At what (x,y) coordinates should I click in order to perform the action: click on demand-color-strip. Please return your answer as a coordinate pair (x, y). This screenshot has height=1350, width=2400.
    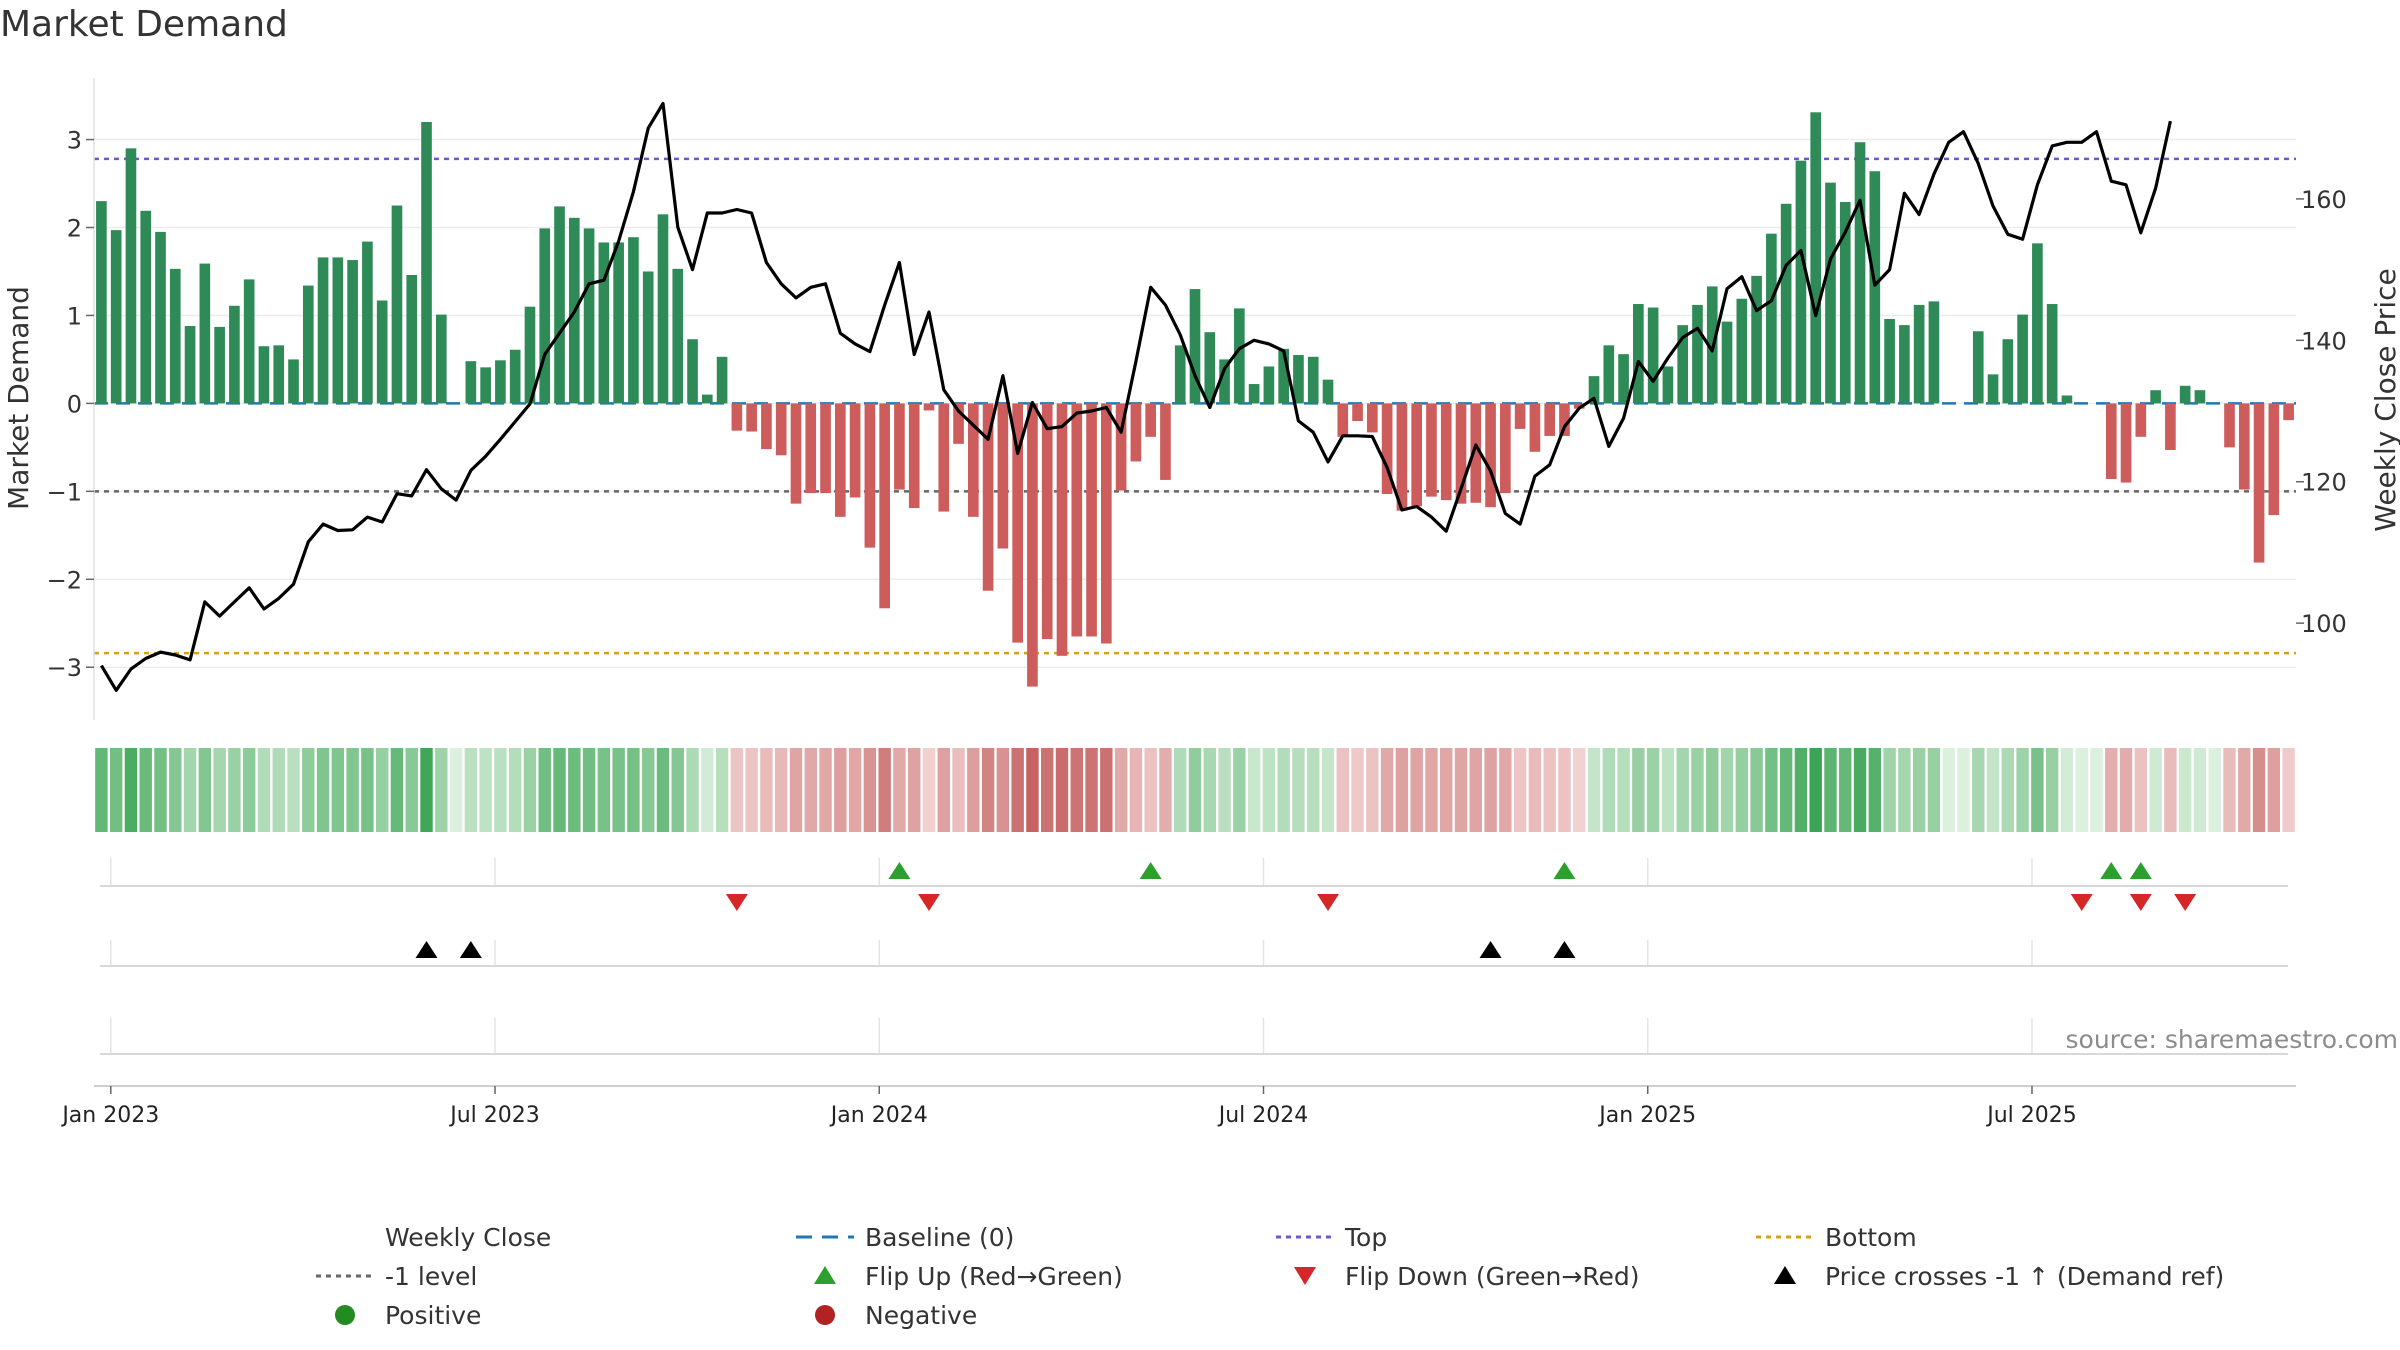
    Looking at the image, I should click on (1195, 790).